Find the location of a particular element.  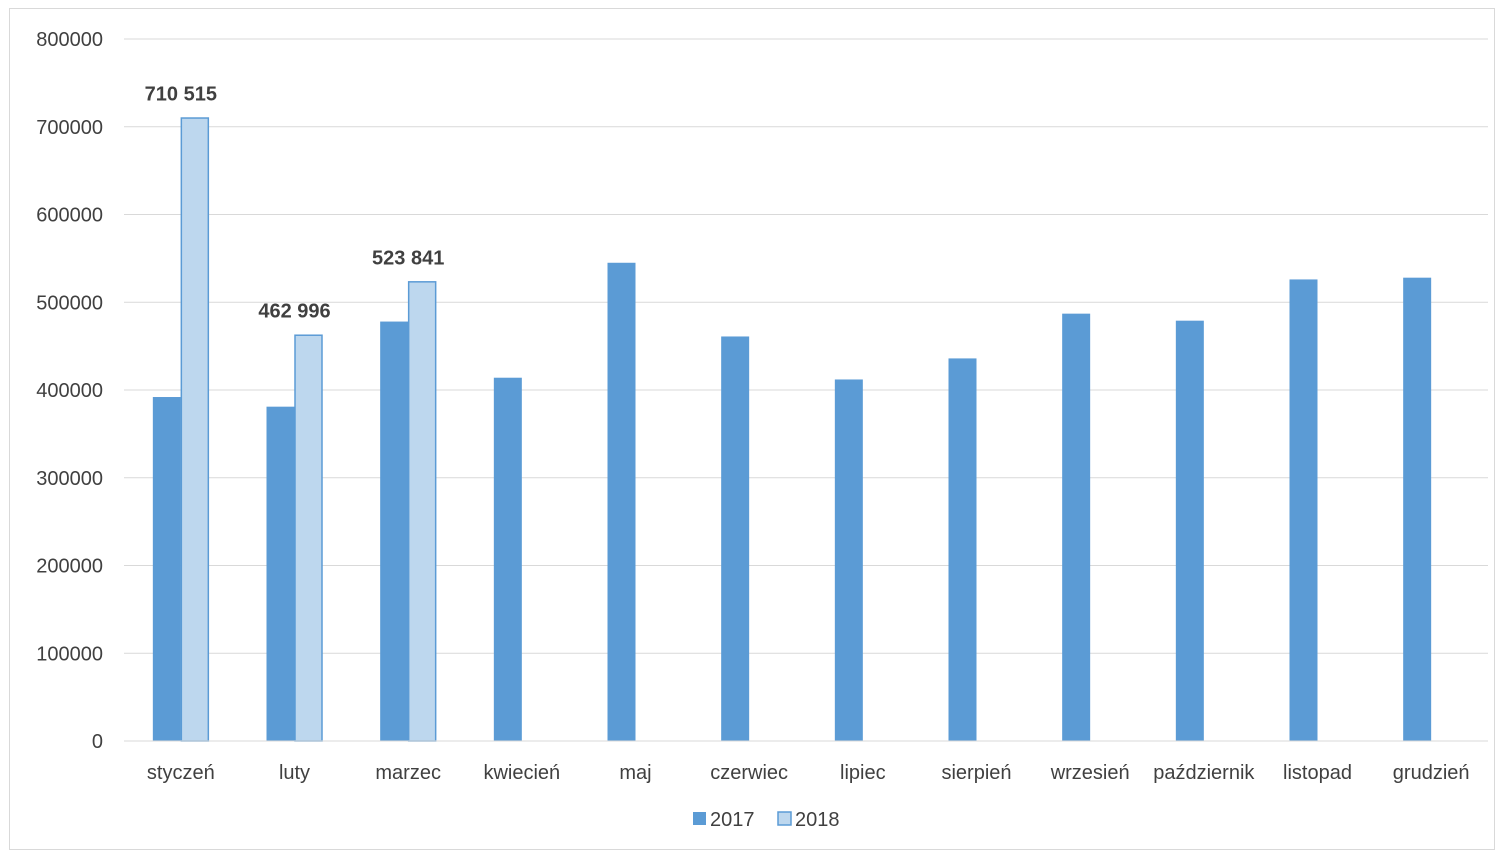

category-label: wrzesień is located at coordinates (1090, 773).